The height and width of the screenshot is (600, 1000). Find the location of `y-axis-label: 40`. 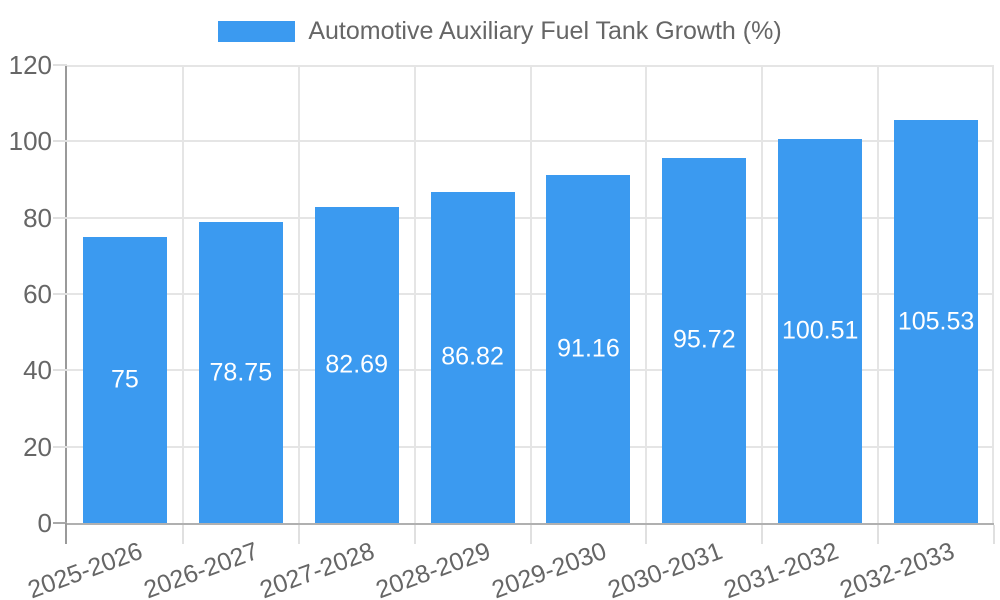

y-axis-label: 40 is located at coordinates (37, 370).